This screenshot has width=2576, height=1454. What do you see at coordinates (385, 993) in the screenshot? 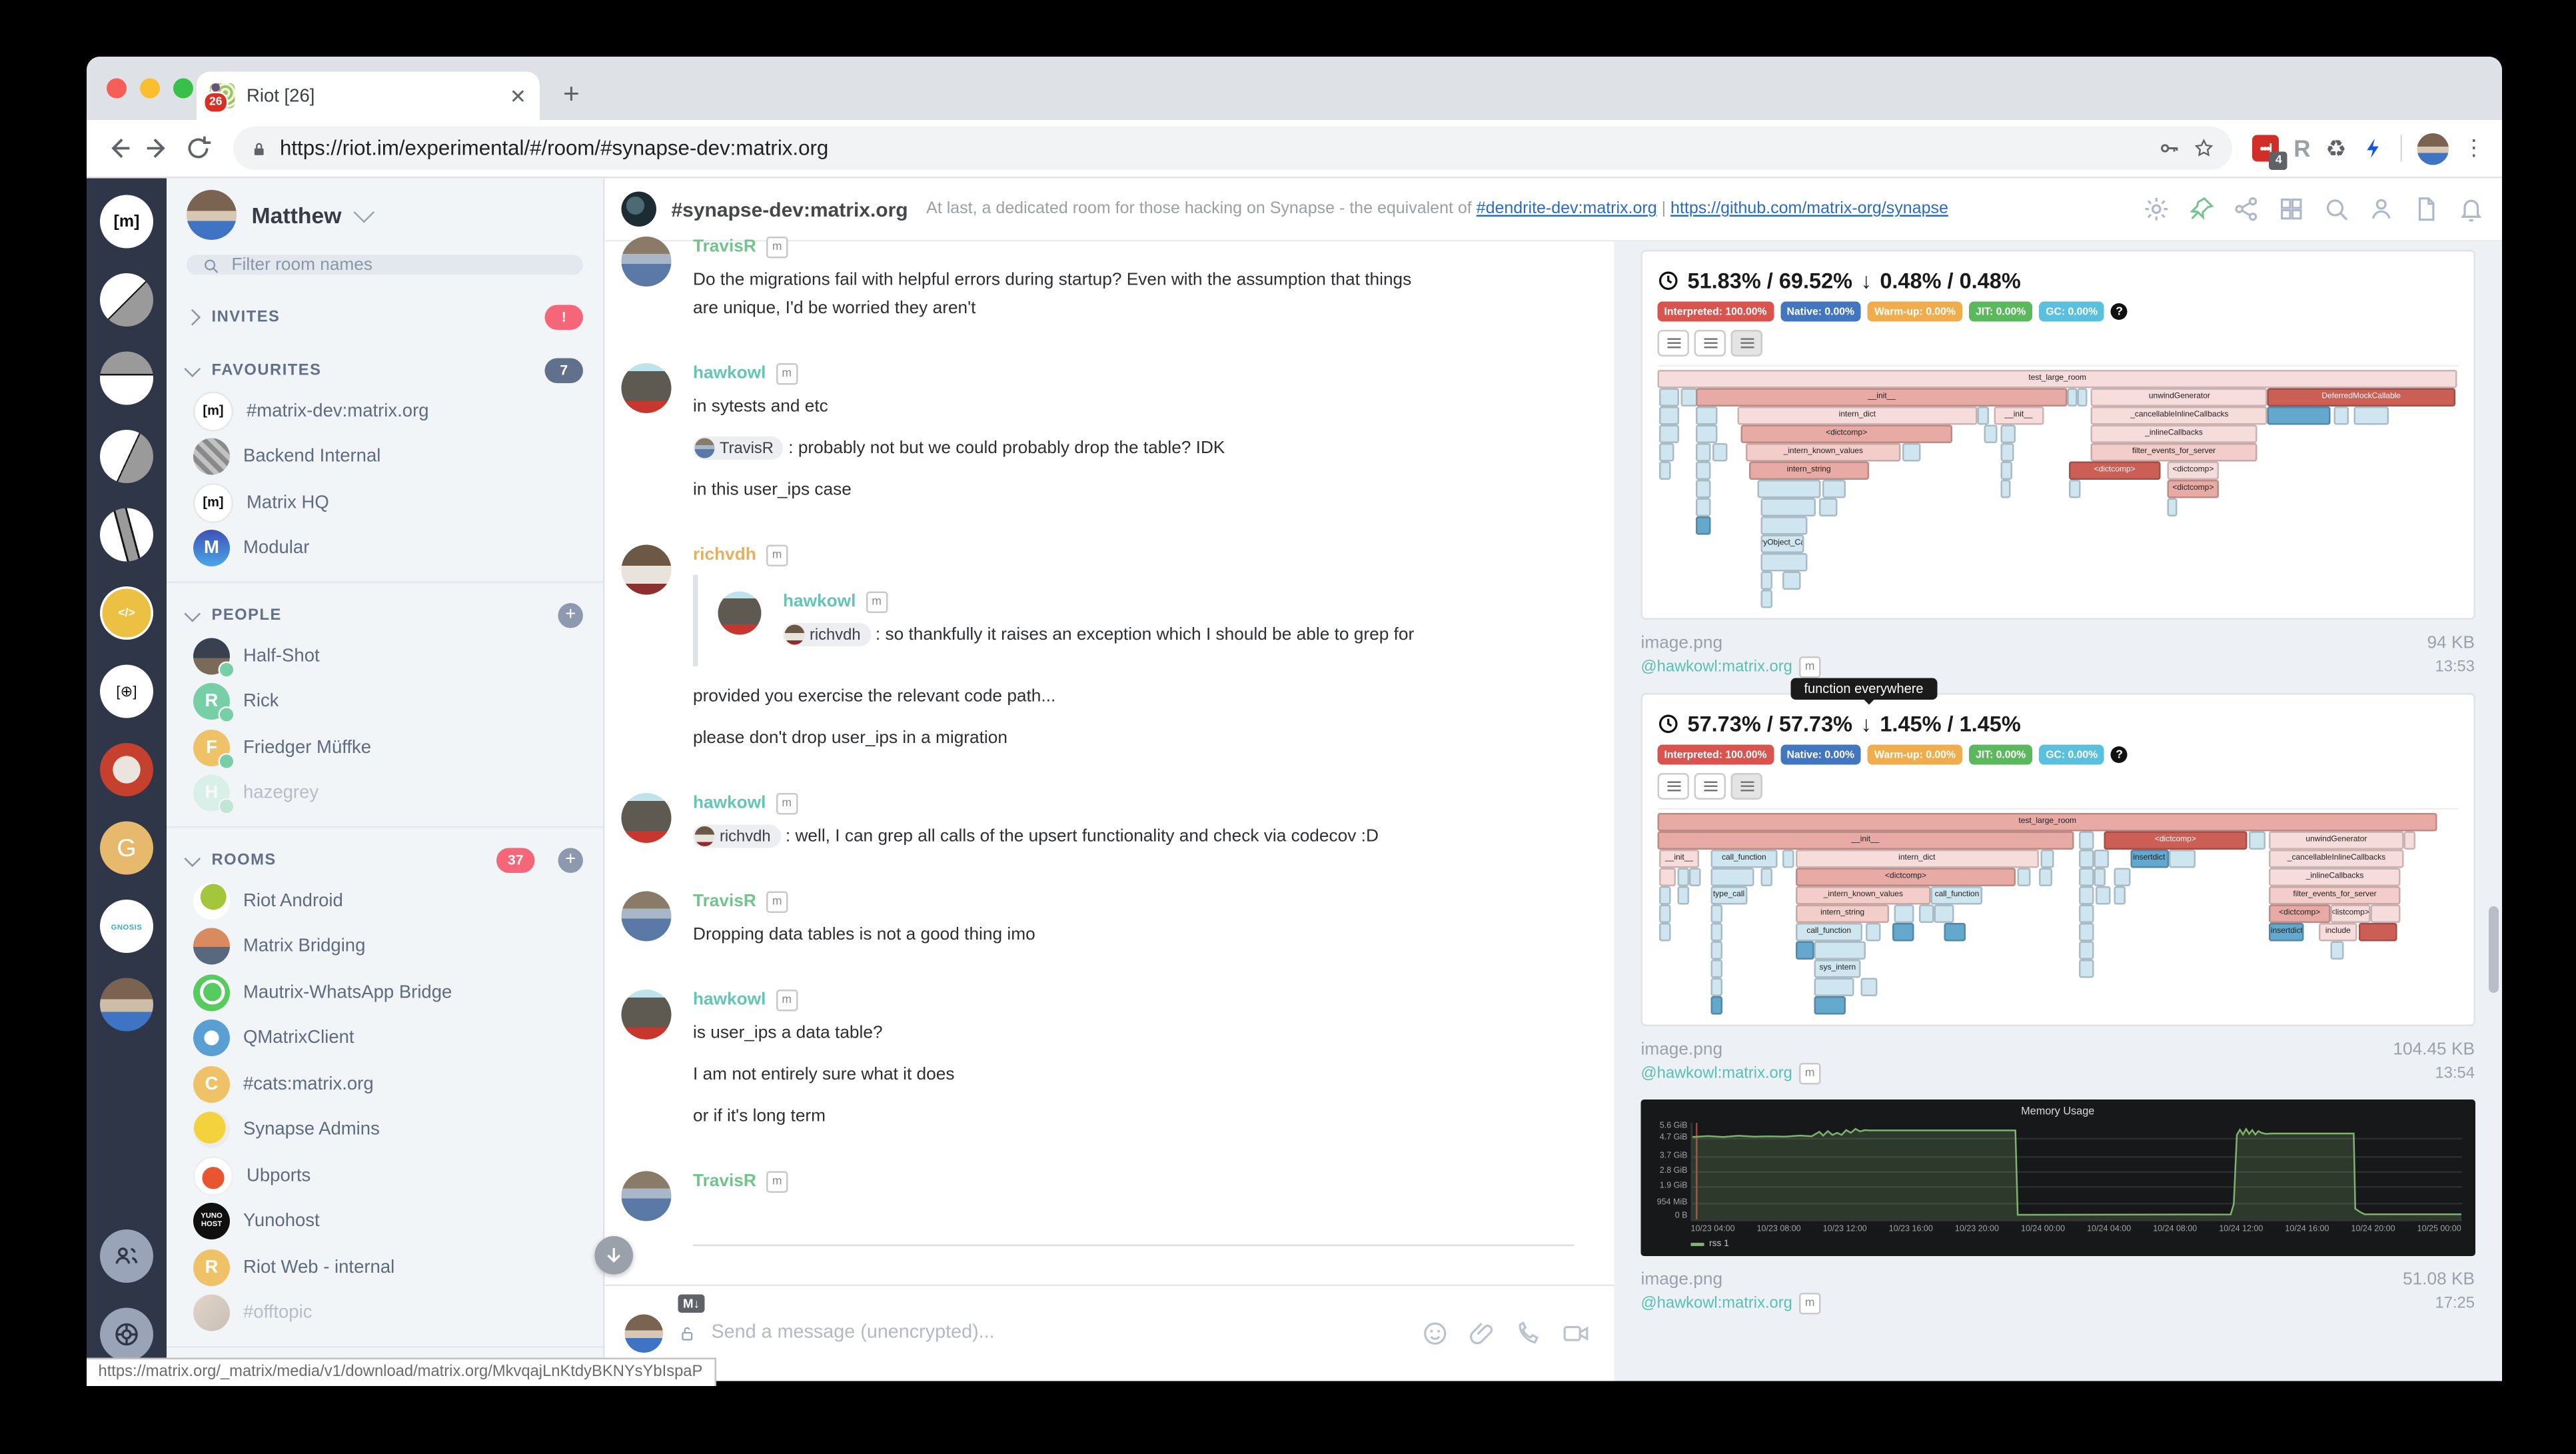
I see `room-list-item: Mautrix-WhatsApp Bridge` at bounding box center [385, 993].